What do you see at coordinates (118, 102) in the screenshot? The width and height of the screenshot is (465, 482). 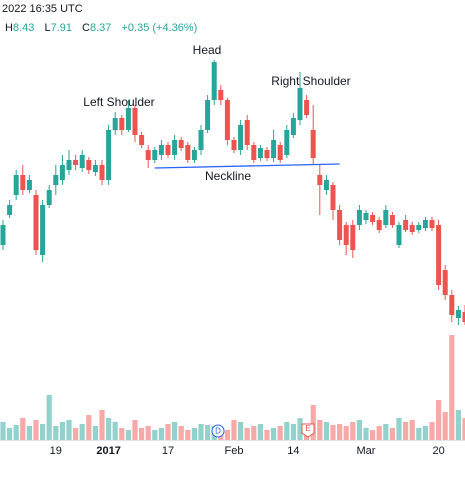 I see `pattern-label: Left Shoulder` at bounding box center [118, 102].